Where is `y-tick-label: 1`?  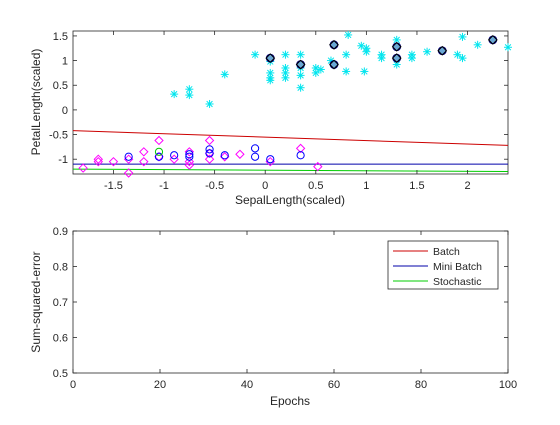 y-tick-label: 1 is located at coordinates (65, 62).